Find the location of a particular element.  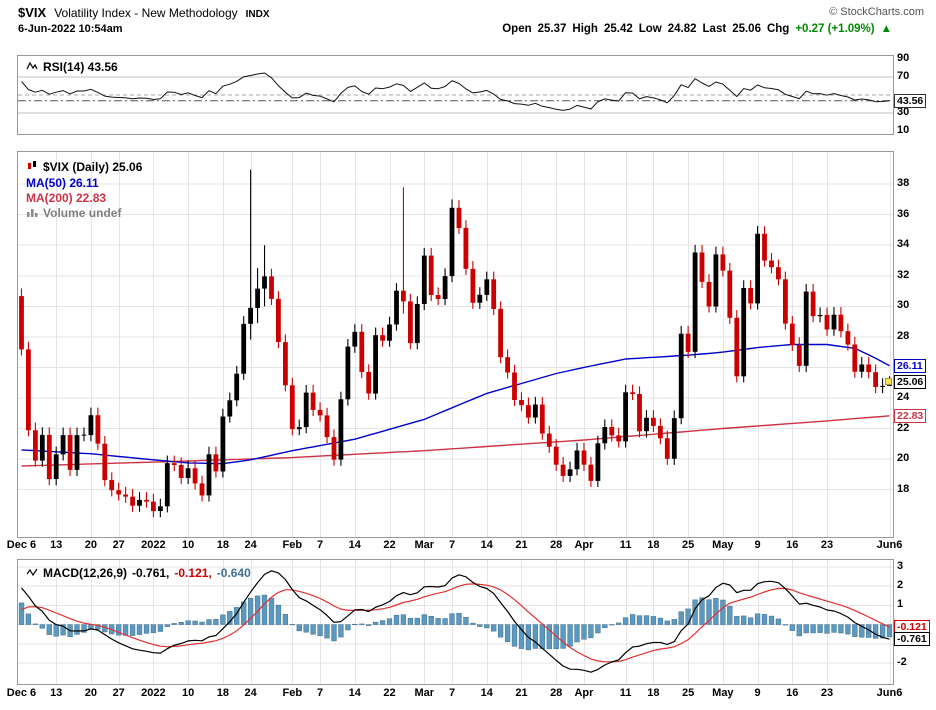

candlestick-icon is located at coordinates (32, 167).